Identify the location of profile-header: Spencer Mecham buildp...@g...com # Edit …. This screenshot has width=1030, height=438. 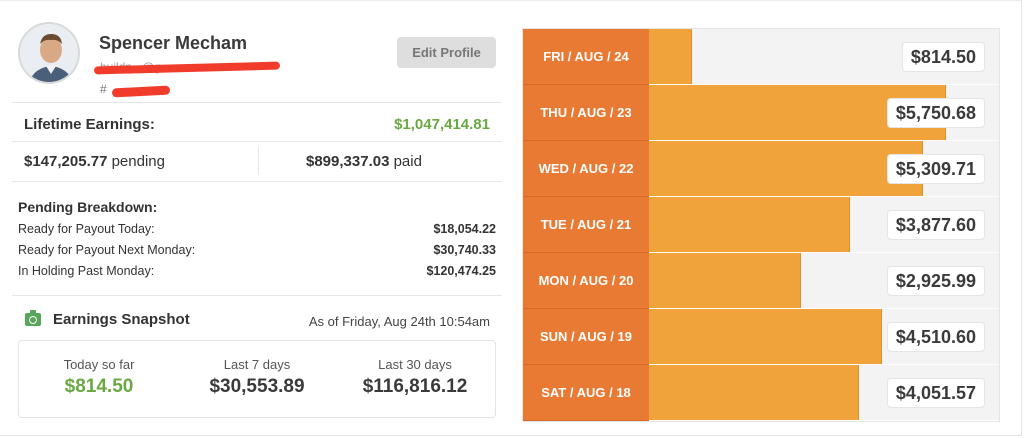
(257, 55).